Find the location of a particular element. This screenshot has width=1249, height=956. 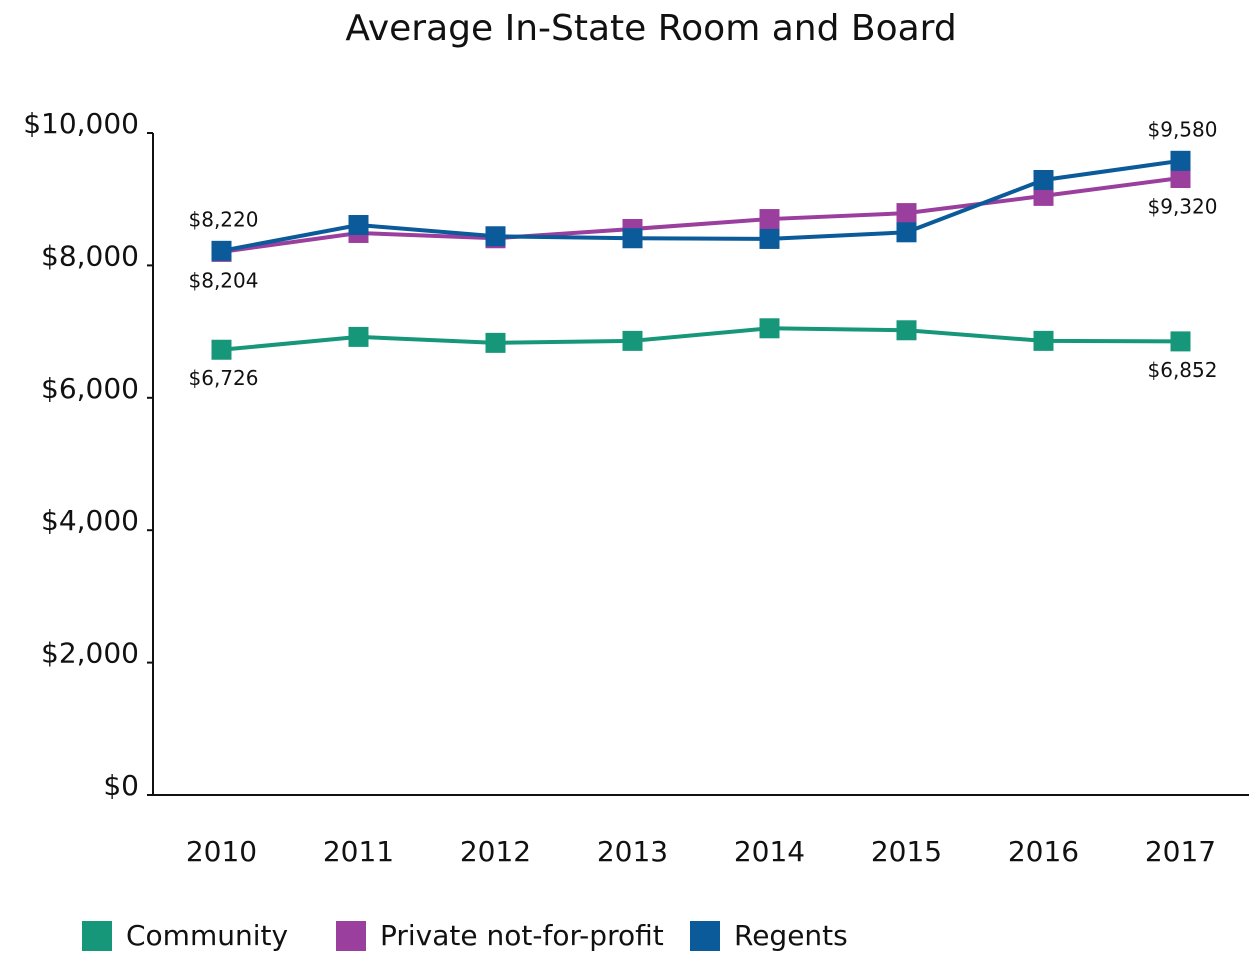

data-label: $9,320 is located at coordinates (1183, 207).